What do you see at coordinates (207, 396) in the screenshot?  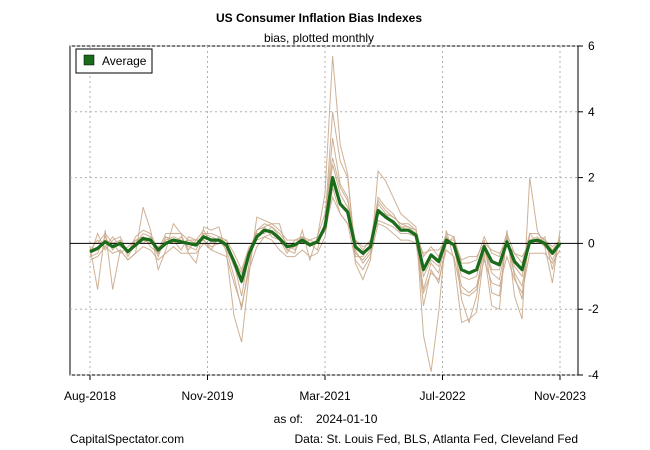 I see `x-tick-label: Nov-2019` at bounding box center [207, 396].